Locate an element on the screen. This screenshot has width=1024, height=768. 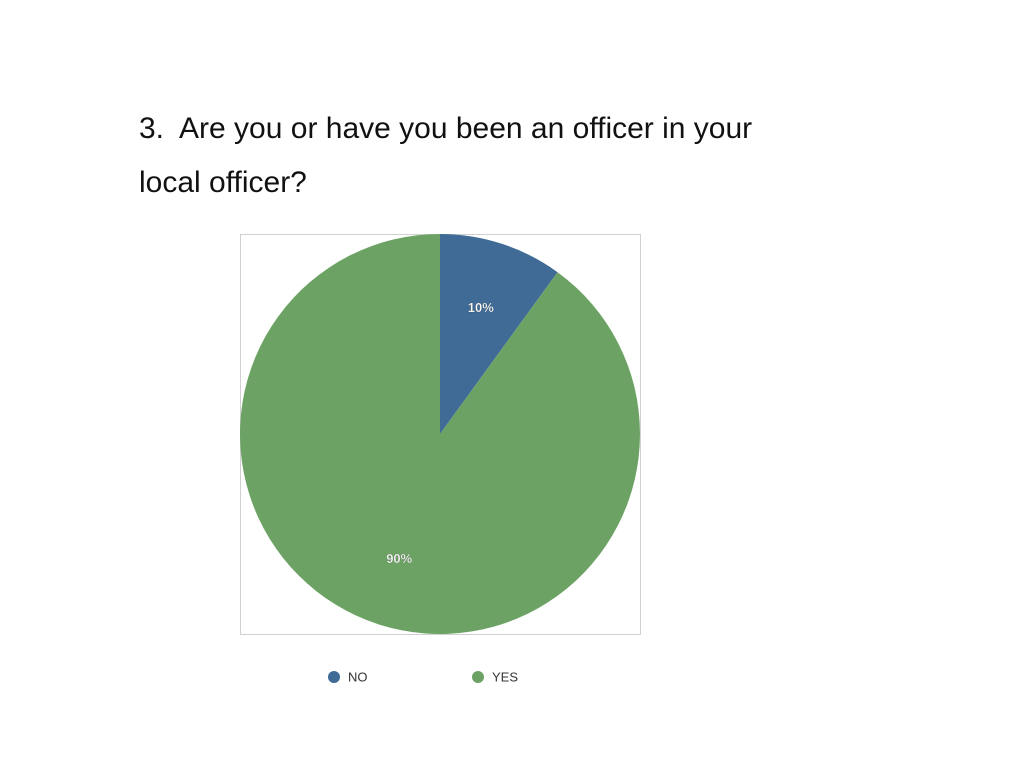
data-label: 90% is located at coordinates (399, 558).